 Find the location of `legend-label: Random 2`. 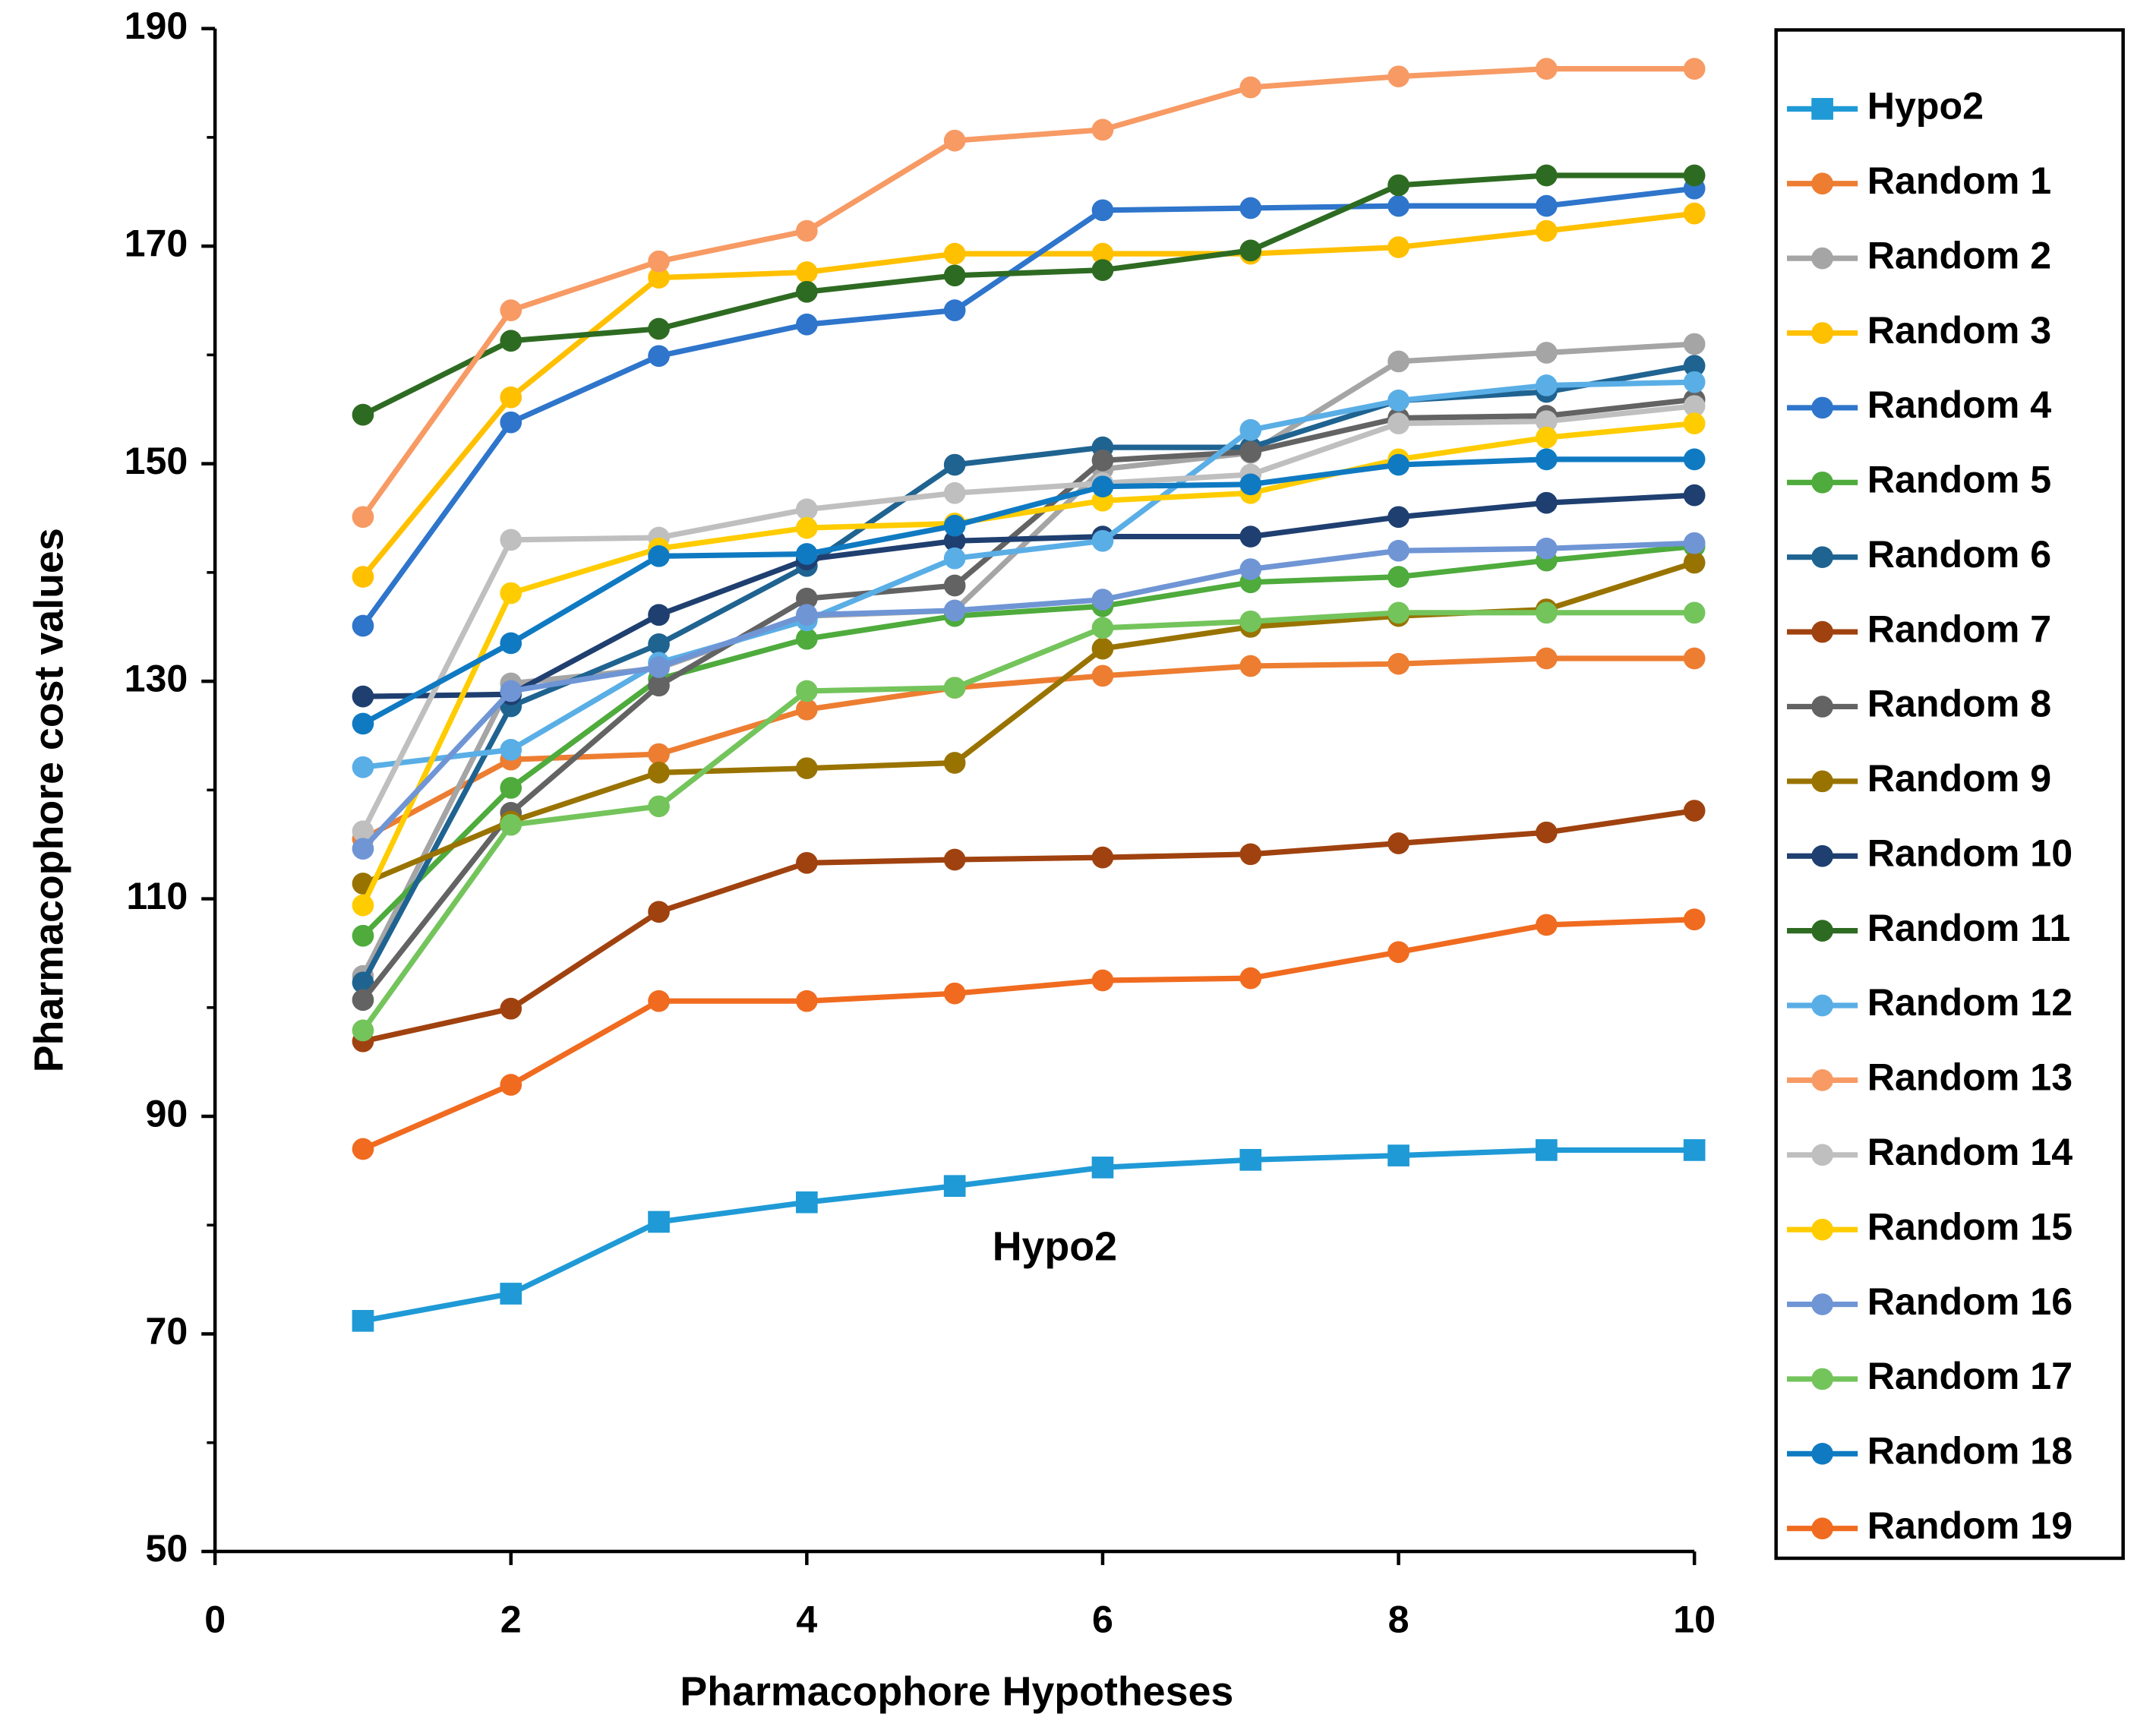

legend-label: Random 2 is located at coordinates (1959, 255).